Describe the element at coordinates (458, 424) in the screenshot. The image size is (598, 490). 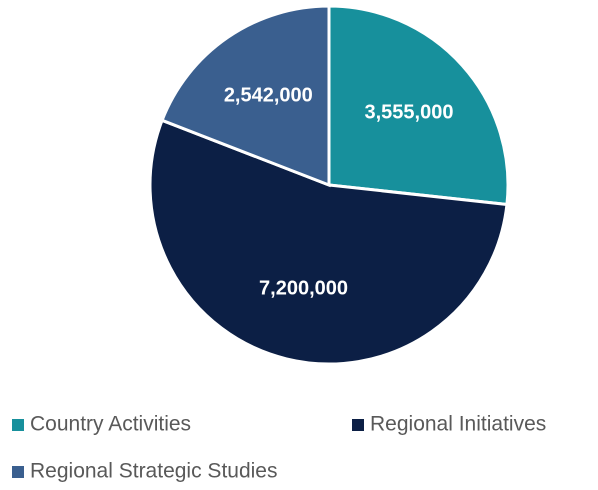
I see `legend-label: Regional Initiatives` at that location.